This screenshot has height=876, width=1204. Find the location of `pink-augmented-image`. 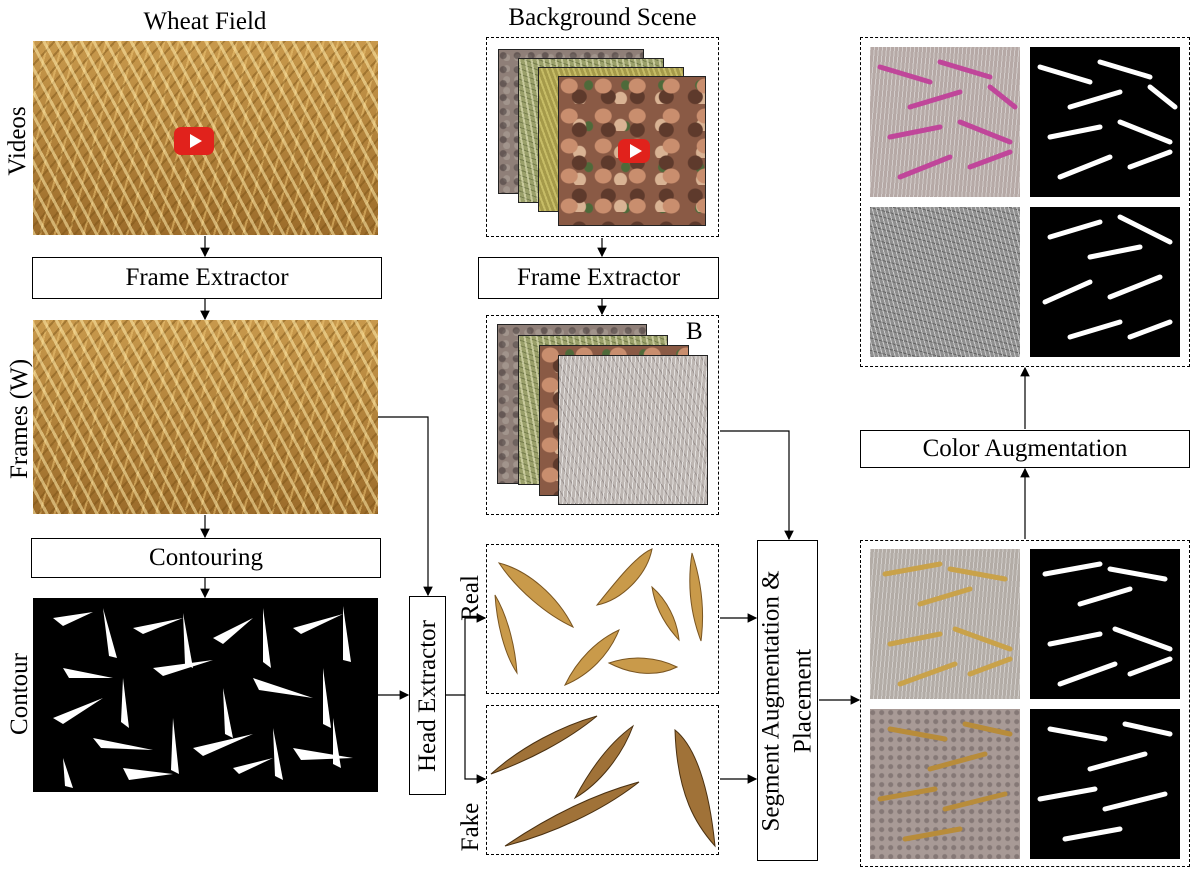

pink-augmented-image is located at coordinates (945, 122).